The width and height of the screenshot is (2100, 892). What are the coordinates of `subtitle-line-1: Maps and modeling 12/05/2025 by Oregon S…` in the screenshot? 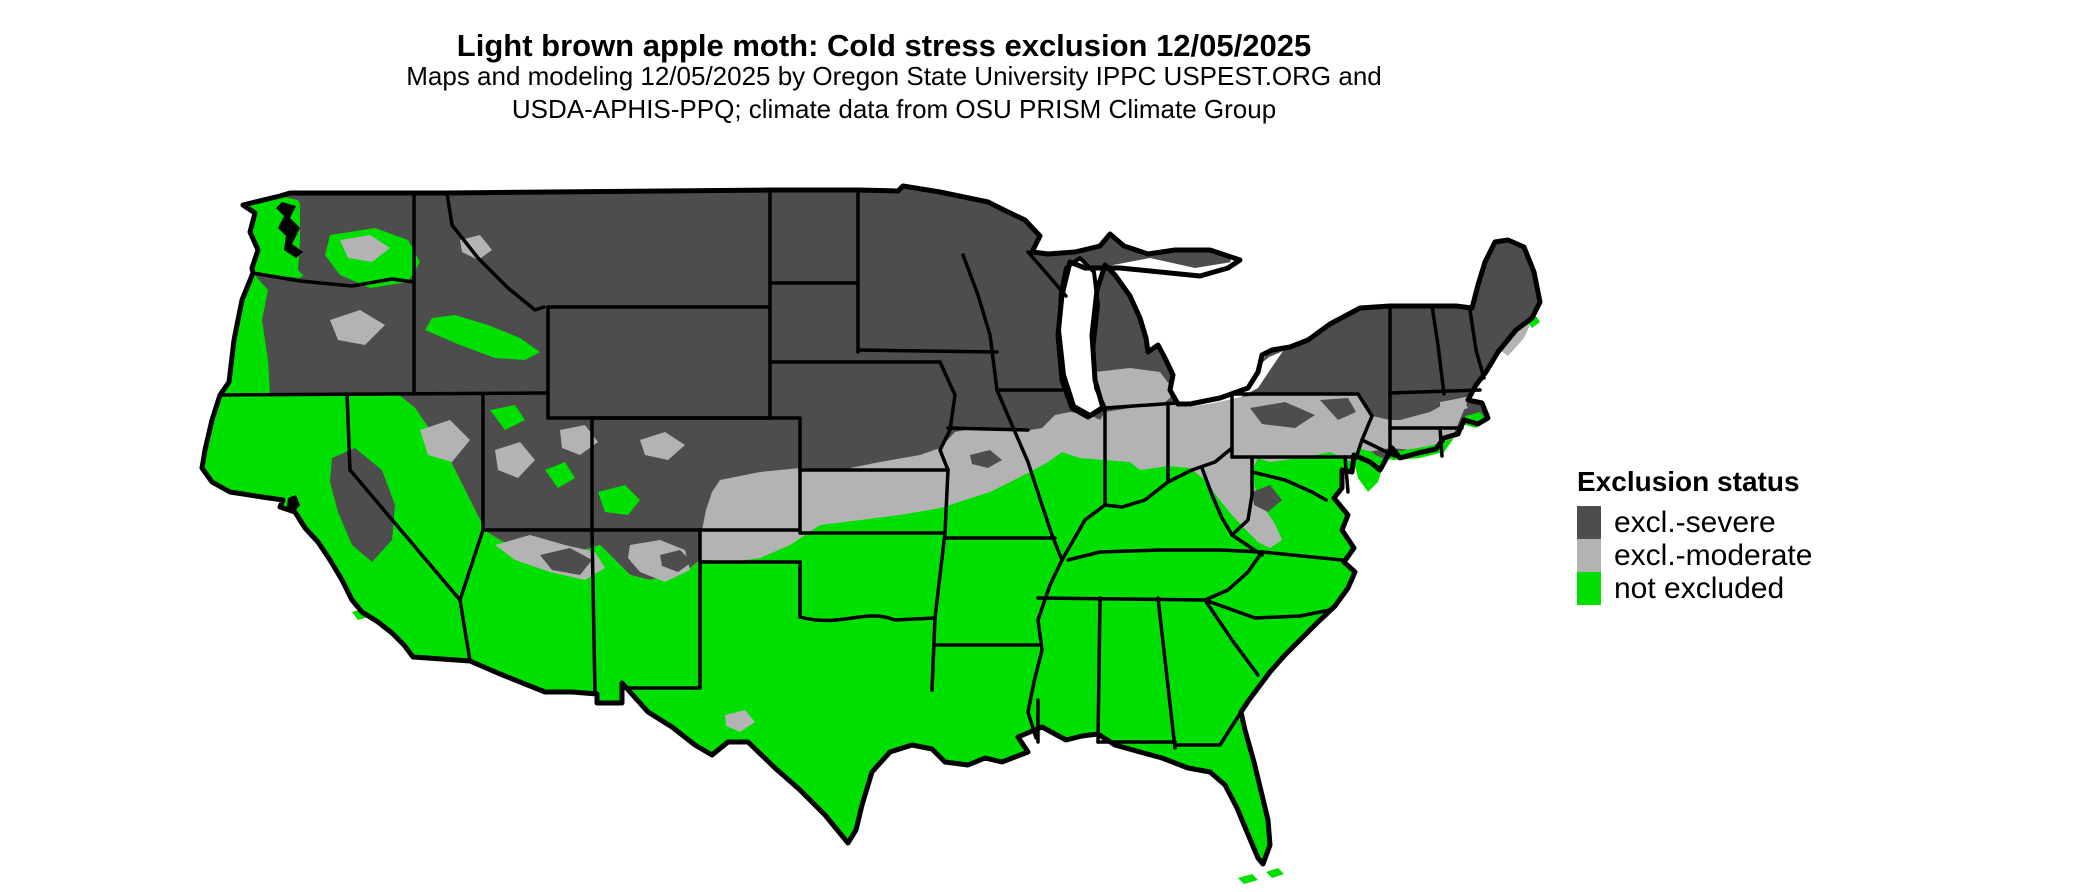 It's located at (894, 76).